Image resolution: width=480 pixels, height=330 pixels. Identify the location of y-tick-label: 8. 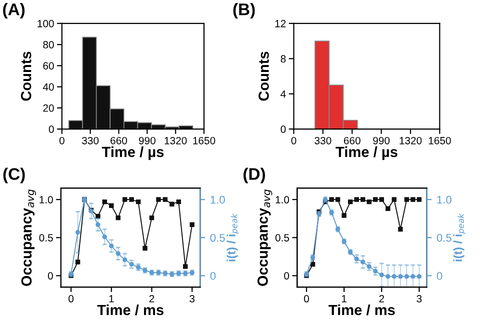
(283, 59).